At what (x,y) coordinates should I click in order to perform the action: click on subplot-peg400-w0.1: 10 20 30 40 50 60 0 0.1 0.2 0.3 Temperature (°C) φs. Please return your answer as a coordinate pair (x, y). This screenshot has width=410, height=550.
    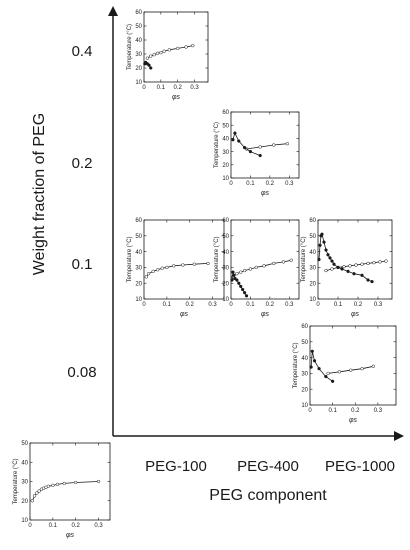
    Looking at the image, I should click on (257, 268).